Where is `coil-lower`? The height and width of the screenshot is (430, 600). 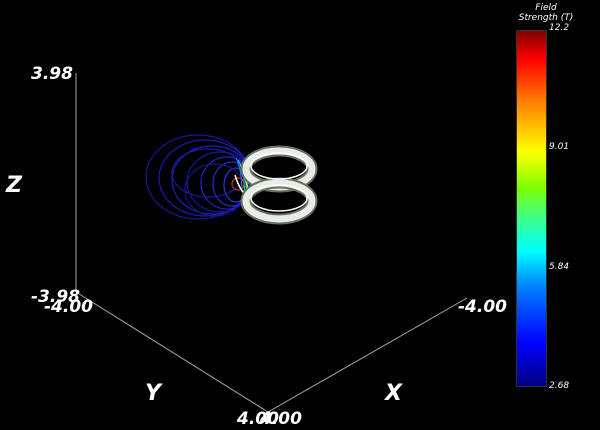 coil-lower is located at coordinates (279, 201).